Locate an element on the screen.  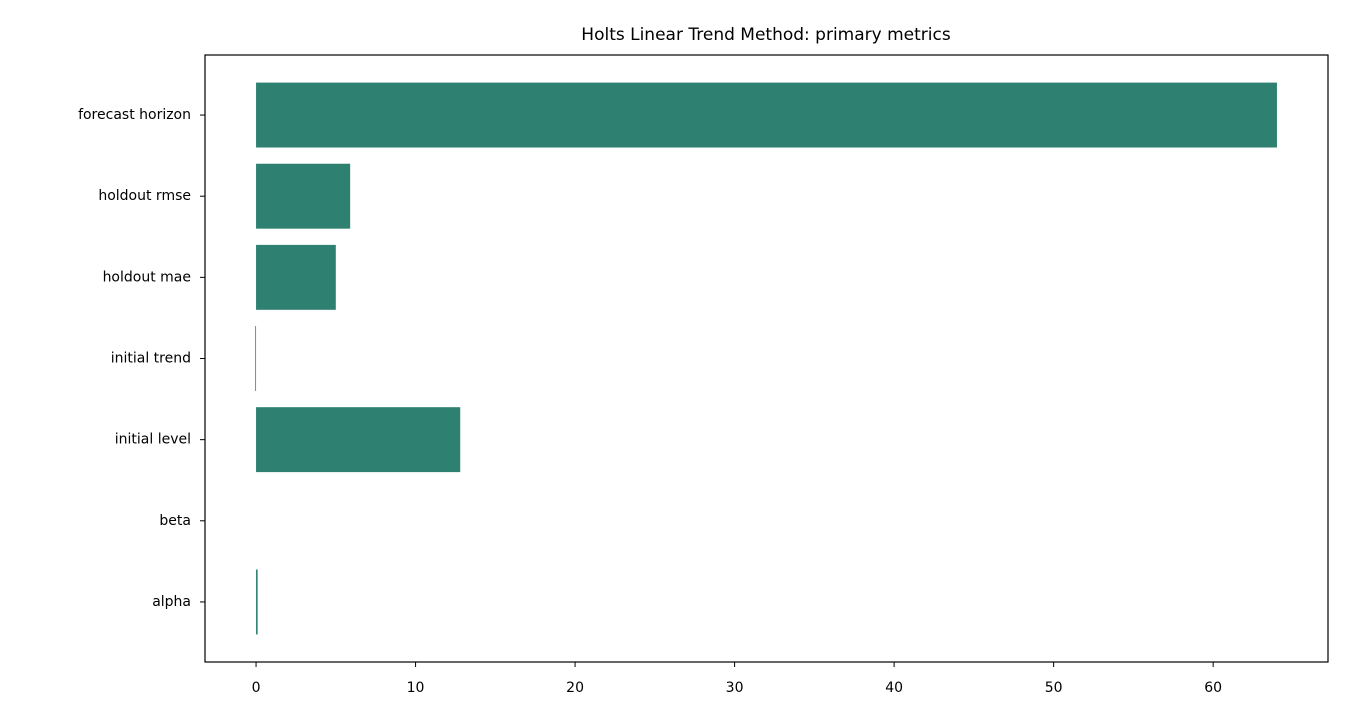
x-tick-label: 50 is located at coordinates (1054, 688).